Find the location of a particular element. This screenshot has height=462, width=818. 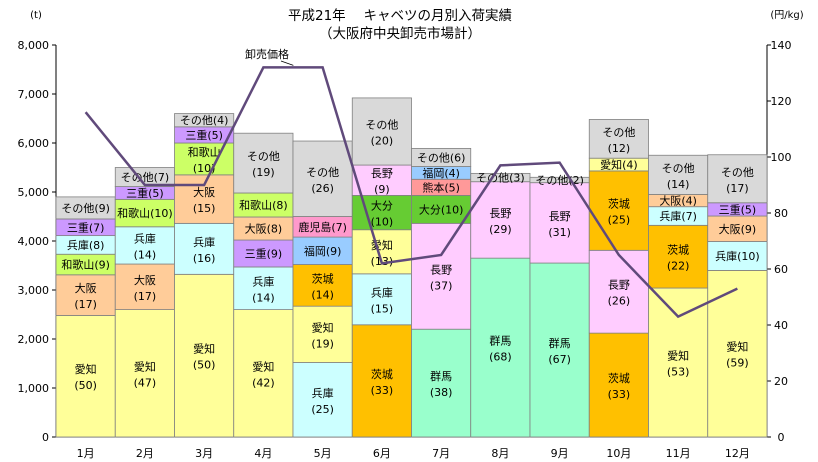

segment-label: その他(9) is located at coordinates (85, 208).